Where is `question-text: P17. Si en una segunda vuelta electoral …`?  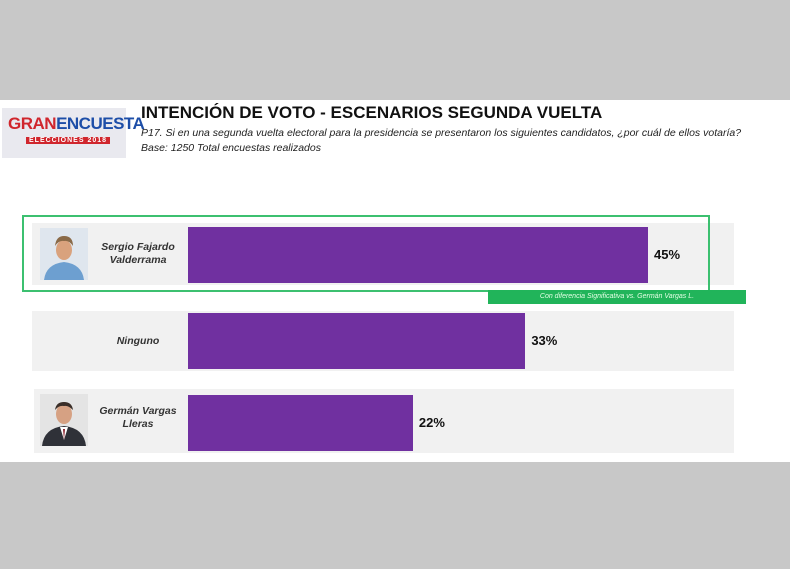 question-text: P17. Si en una segunda vuelta electoral … is located at coordinates (441, 133).